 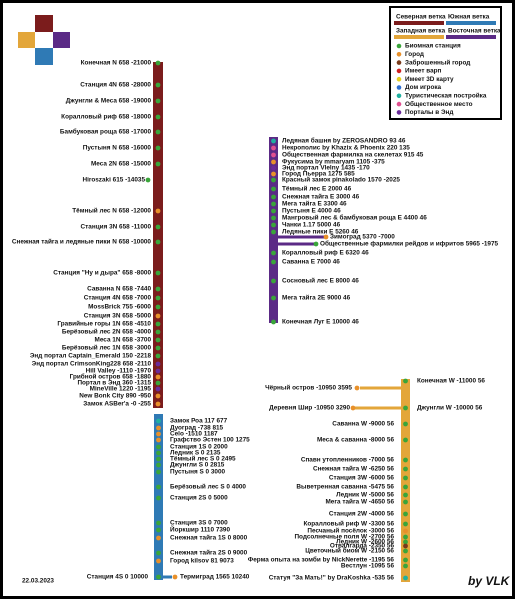 I want to click on station-label: Дуоград -738 815, so click(x=197, y=428).